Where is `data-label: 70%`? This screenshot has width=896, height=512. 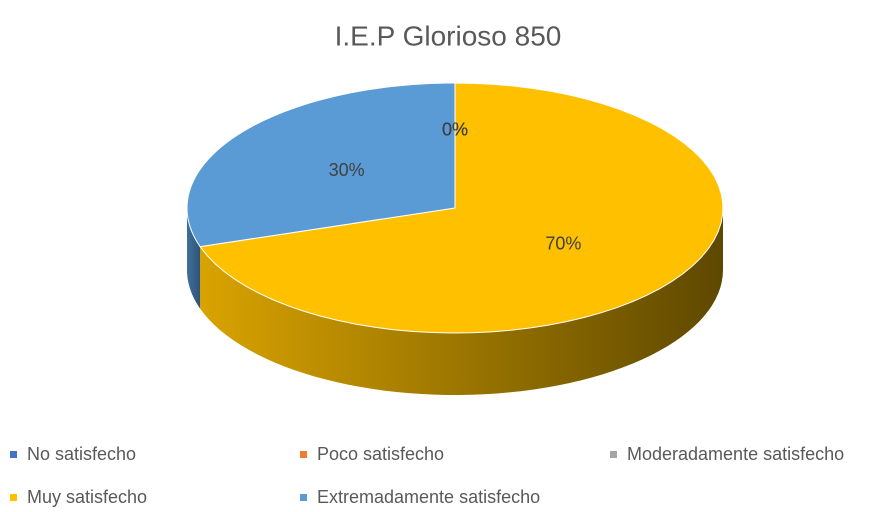
data-label: 70% is located at coordinates (563, 243).